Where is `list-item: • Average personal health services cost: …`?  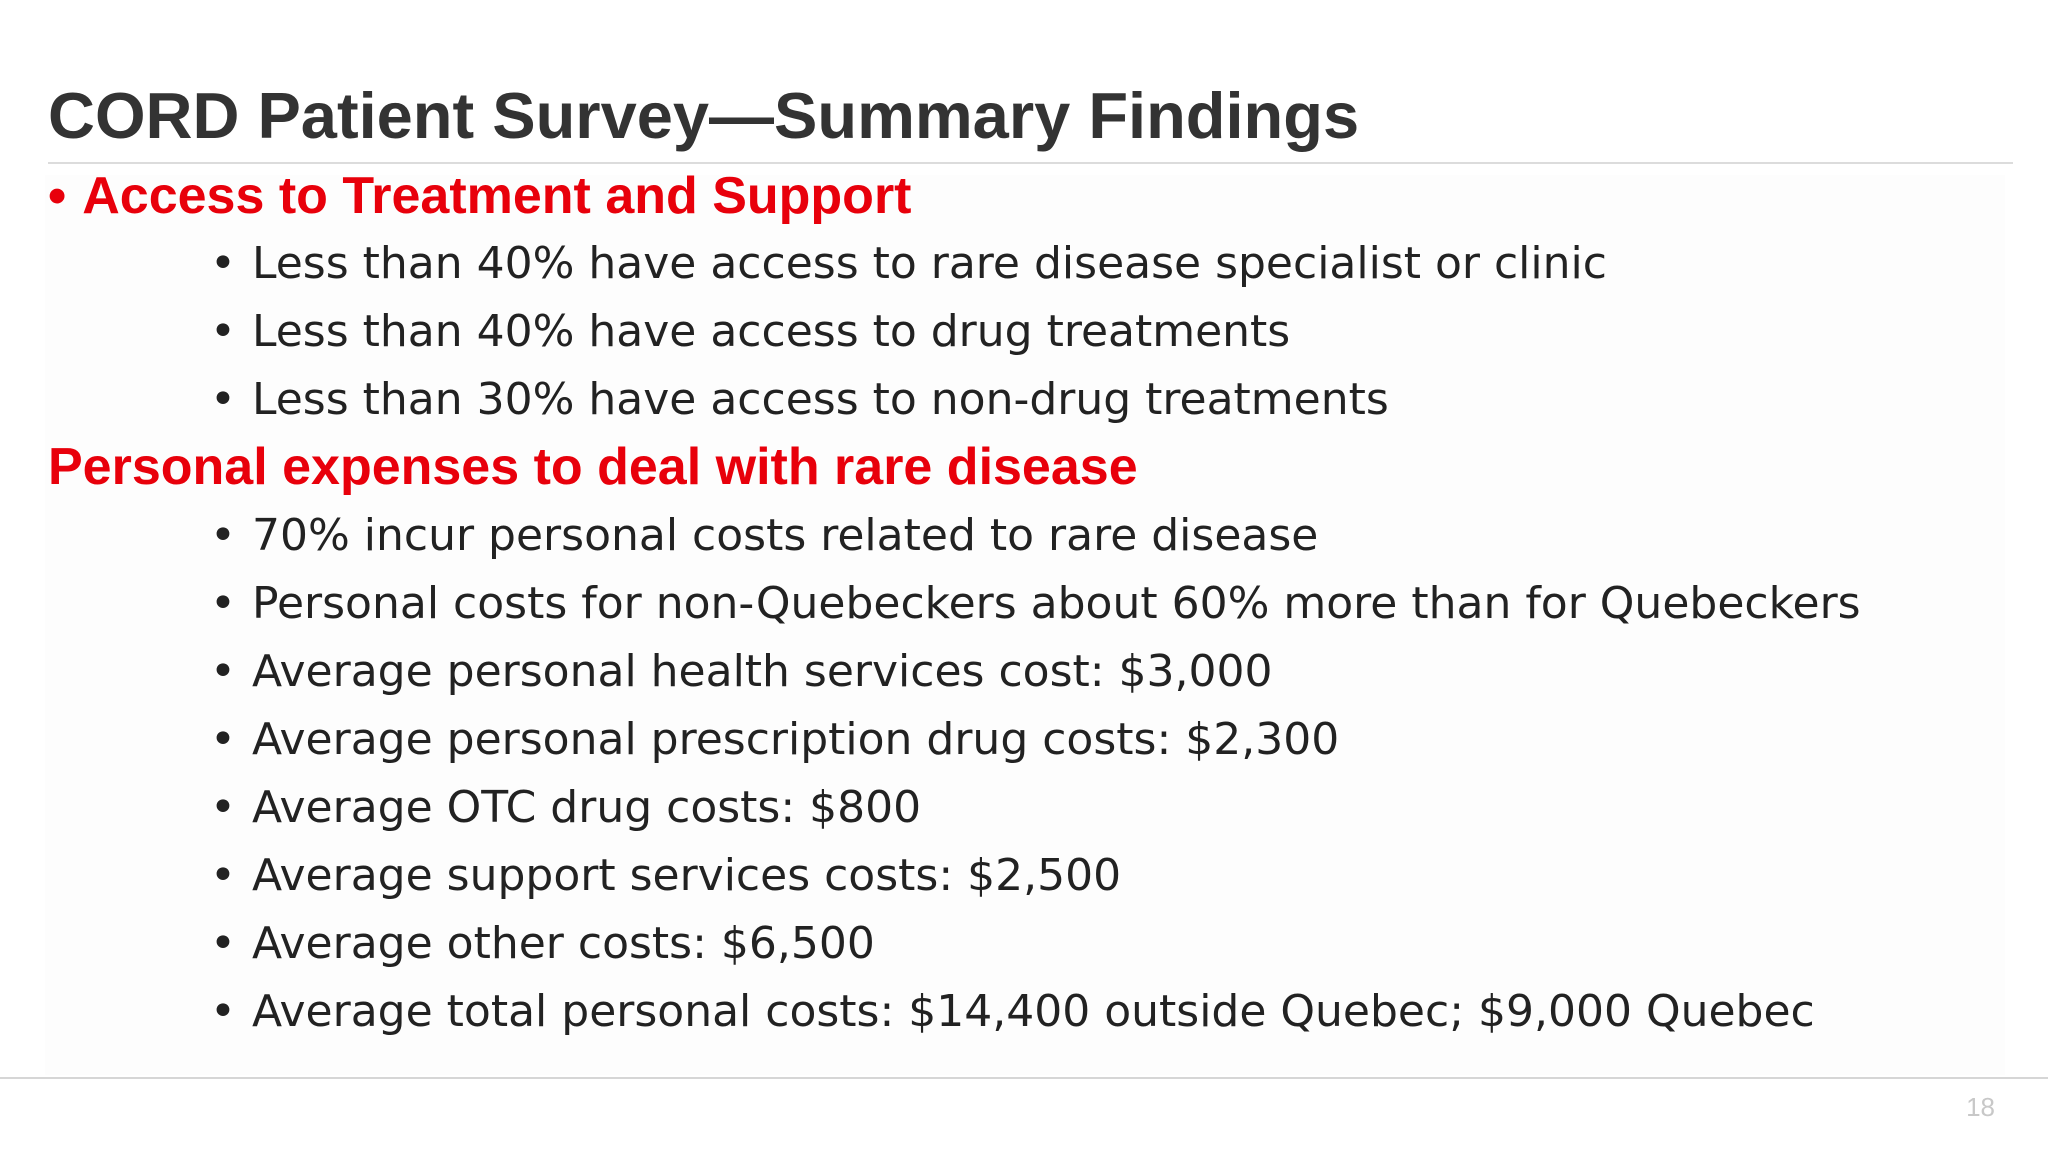
list-item: • Average personal health services cost: … is located at coordinates (1035, 672).